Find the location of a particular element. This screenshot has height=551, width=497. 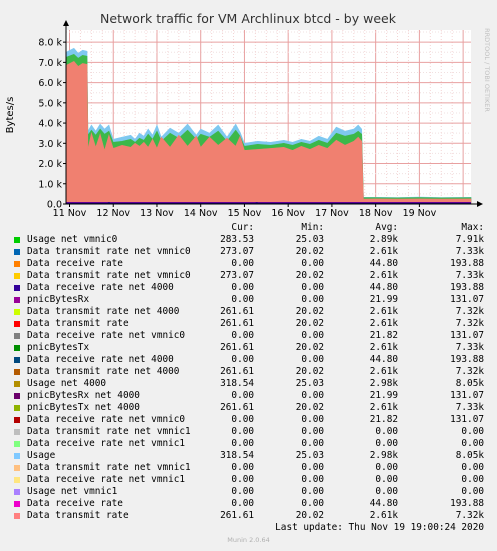

y-tick-label: 3.0 k is located at coordinates (50, 144).